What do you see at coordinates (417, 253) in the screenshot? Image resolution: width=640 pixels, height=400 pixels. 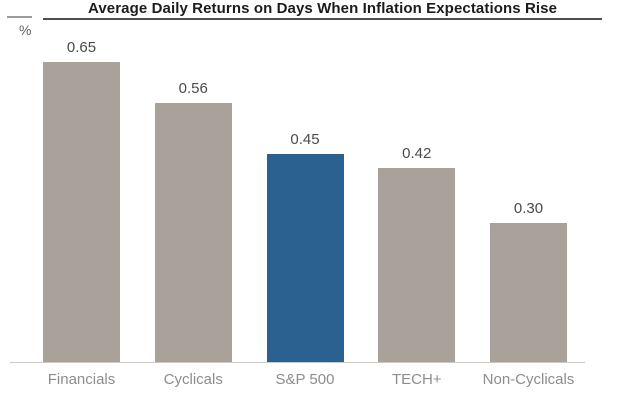 I see `bar-tech: 0.42` at bounding box center [417, 253].